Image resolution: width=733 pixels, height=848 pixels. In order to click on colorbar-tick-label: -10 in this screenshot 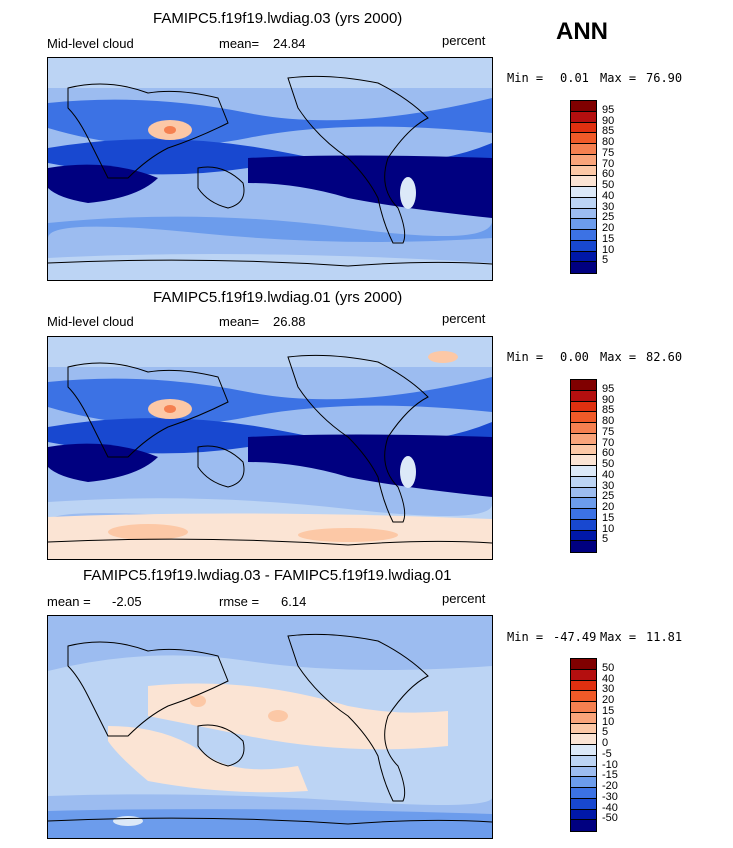, I will do `click(610, 764)`.